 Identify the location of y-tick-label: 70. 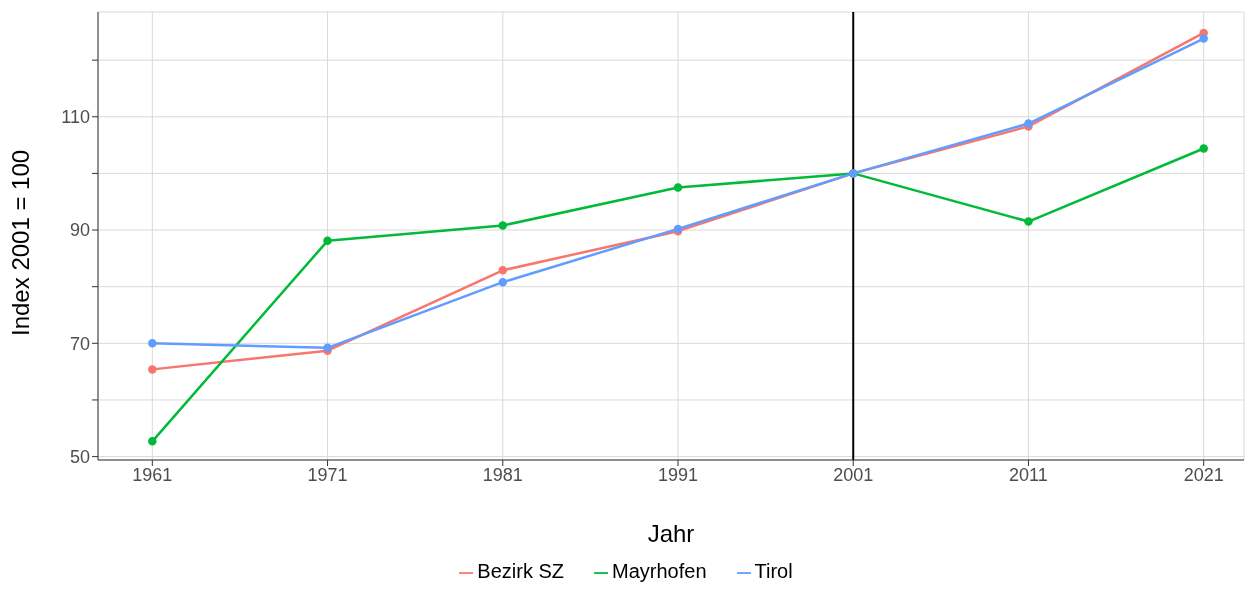
(79, 343).